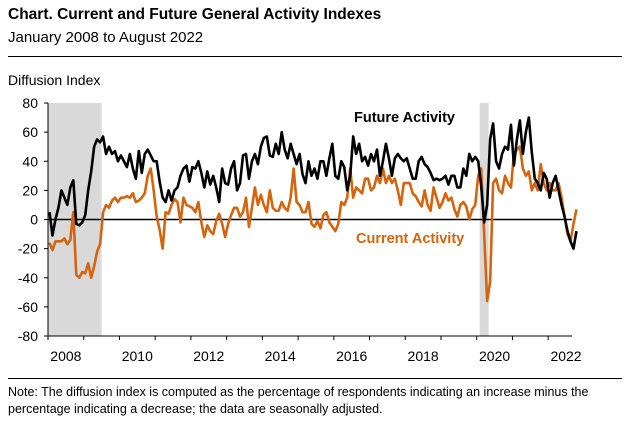  What do you see at coordinates (28, 336) in the screenshot?
I see `y-tick-label: -80` at bounding box center [28, 336].